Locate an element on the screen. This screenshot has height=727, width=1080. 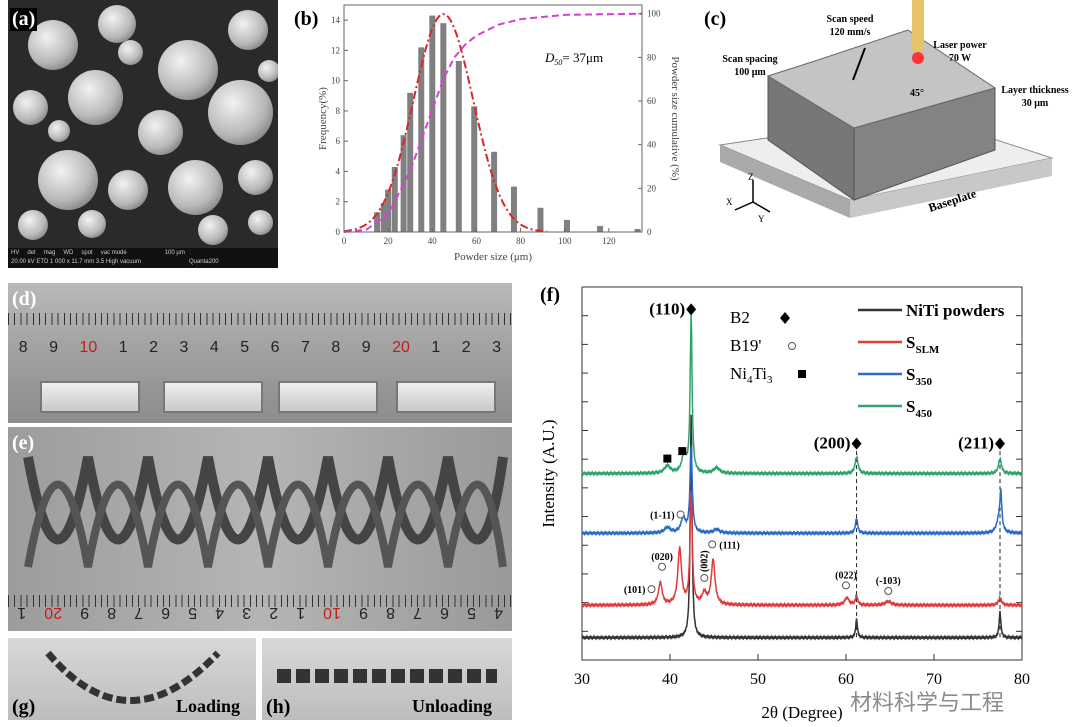
panel-label-e: (e) is located at coordinates (23, 443).